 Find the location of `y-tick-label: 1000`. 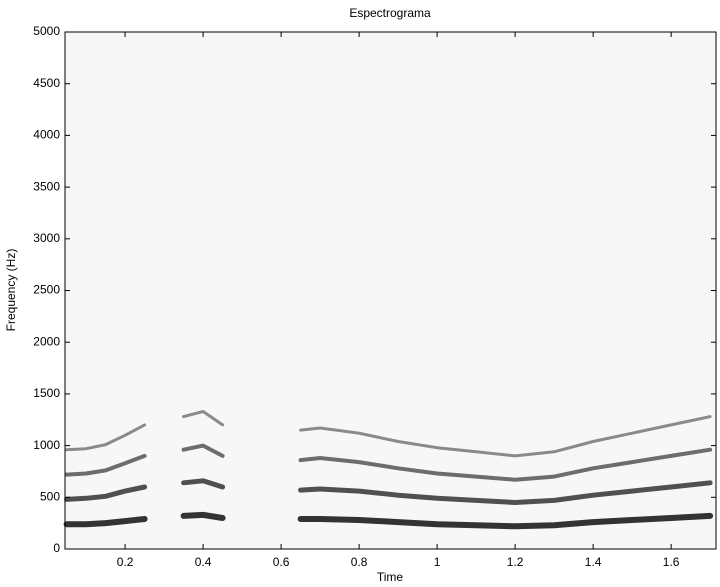

y-tick-label: 1000 is located at coordinates (46, 445).